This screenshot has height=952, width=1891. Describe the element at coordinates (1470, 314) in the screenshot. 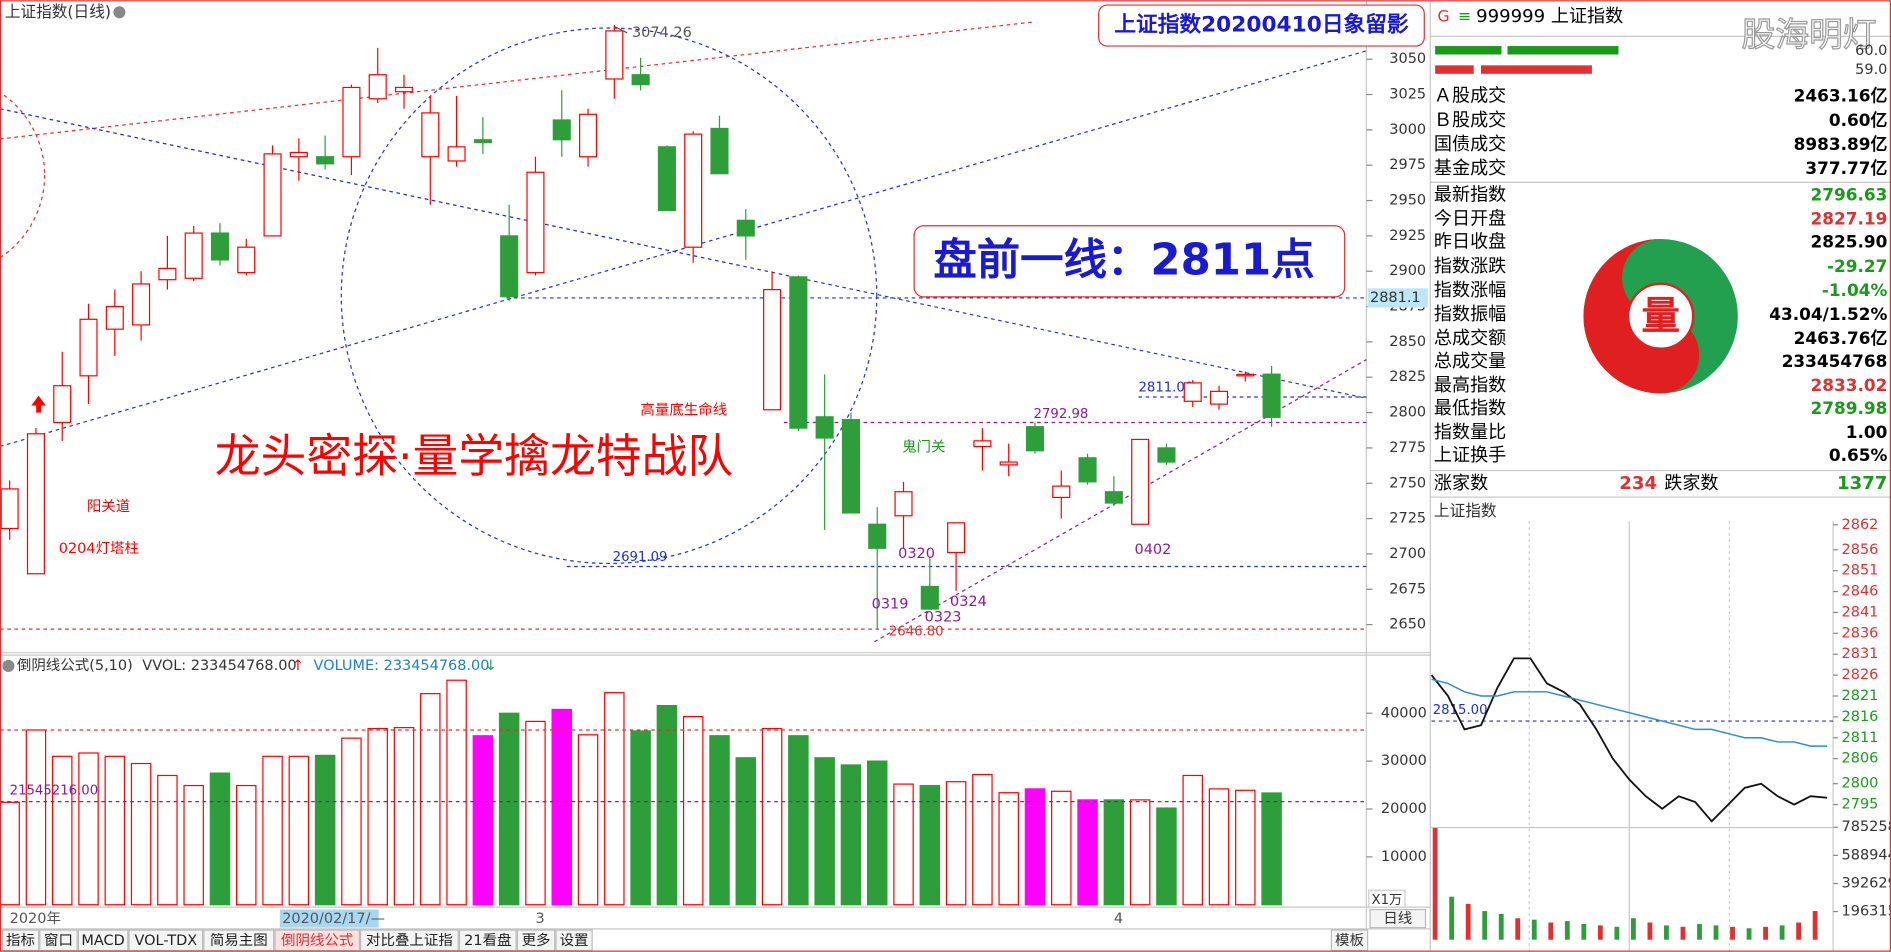

I see `quote-label: 指数振幅` at that location.